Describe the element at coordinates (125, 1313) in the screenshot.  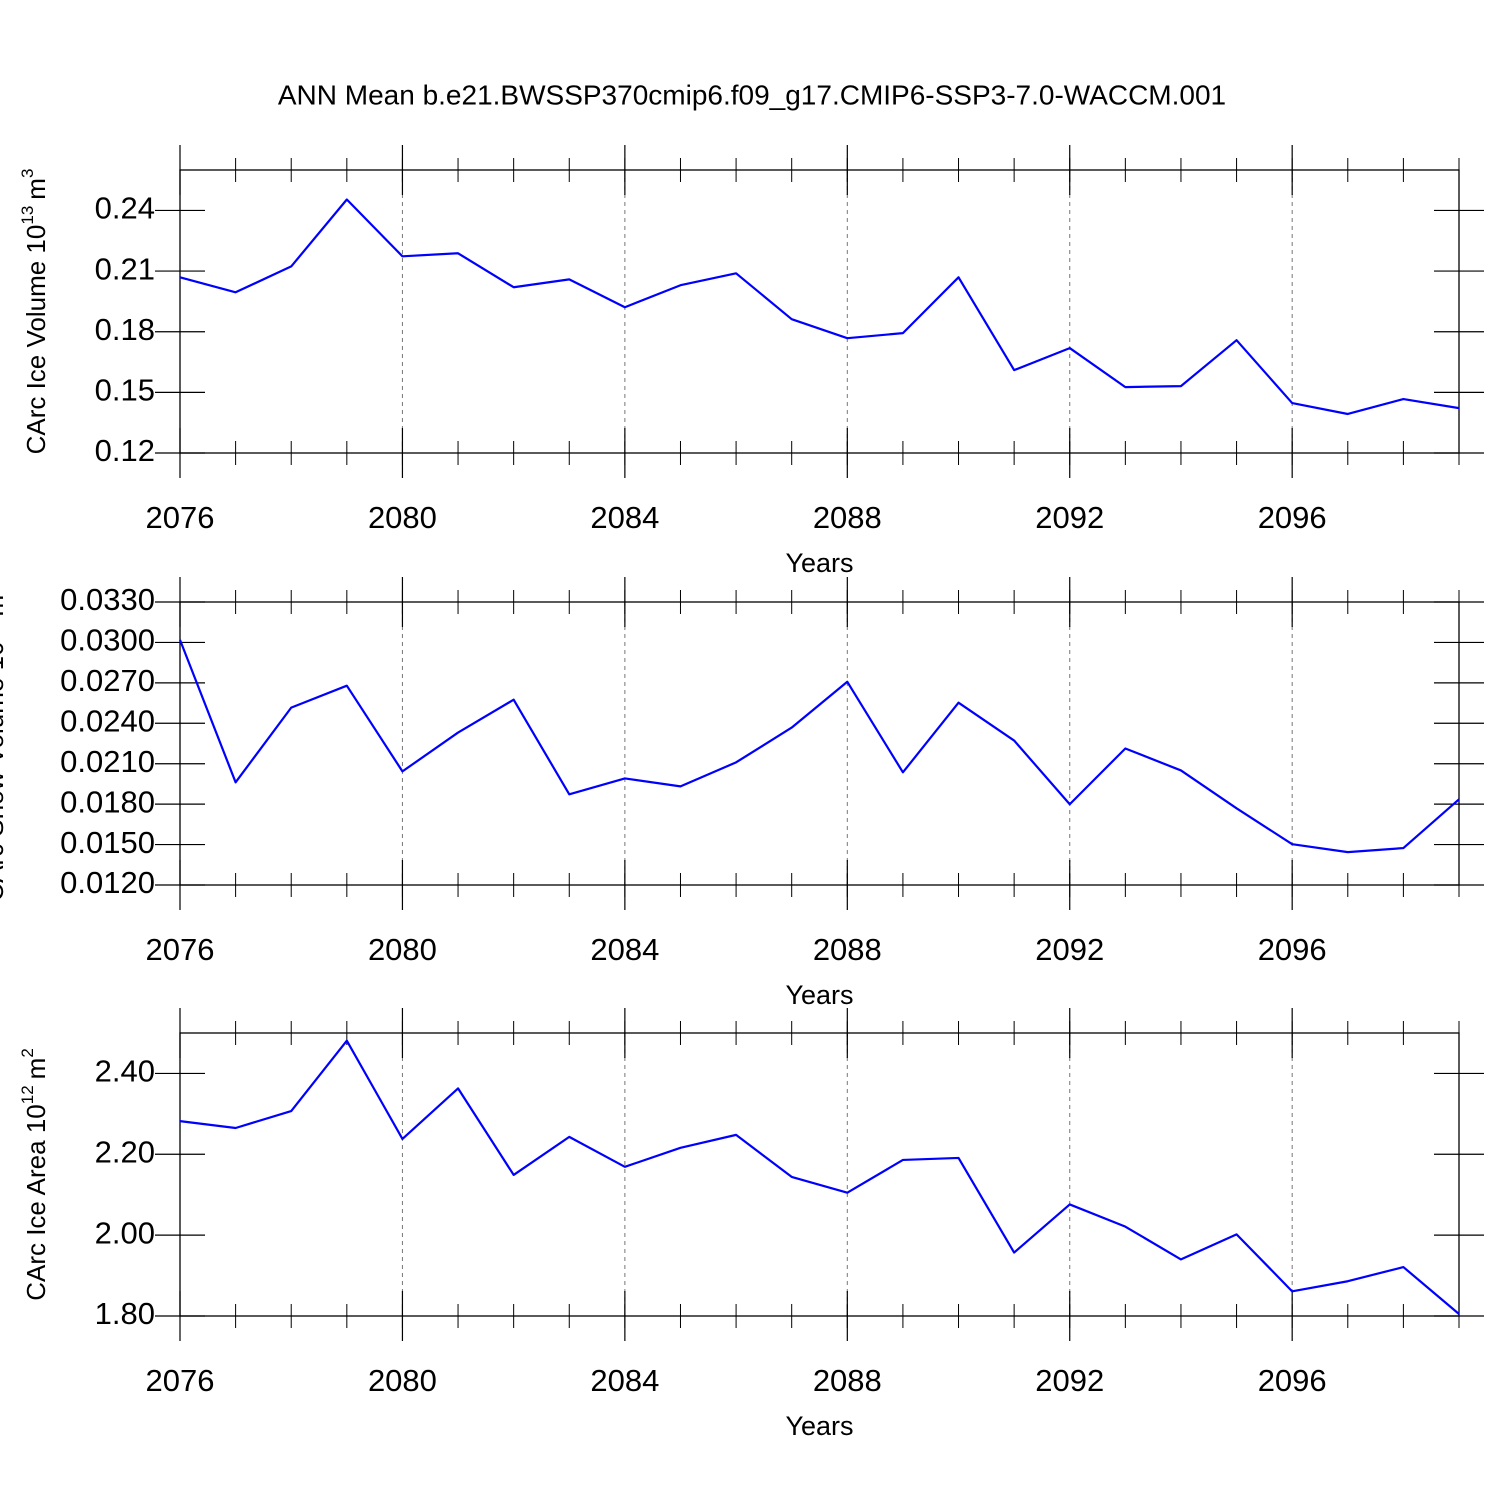
I see `y-tick-label: 1.80` at that location.